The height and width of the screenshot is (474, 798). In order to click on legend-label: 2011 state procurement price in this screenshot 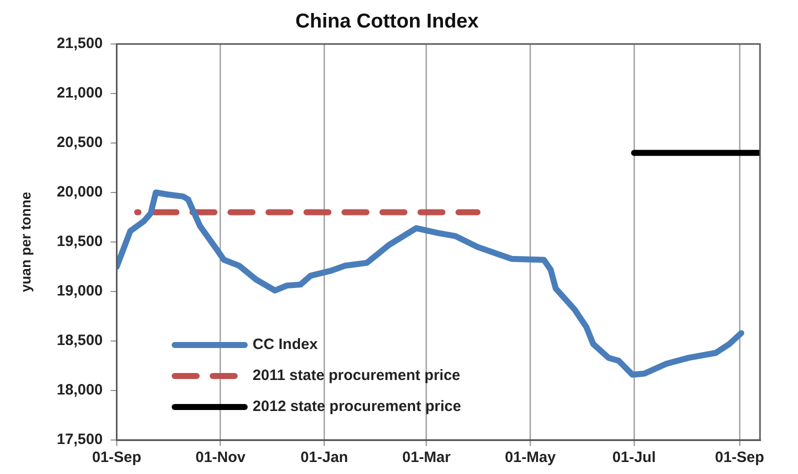, I will do `click(356, 375)`.